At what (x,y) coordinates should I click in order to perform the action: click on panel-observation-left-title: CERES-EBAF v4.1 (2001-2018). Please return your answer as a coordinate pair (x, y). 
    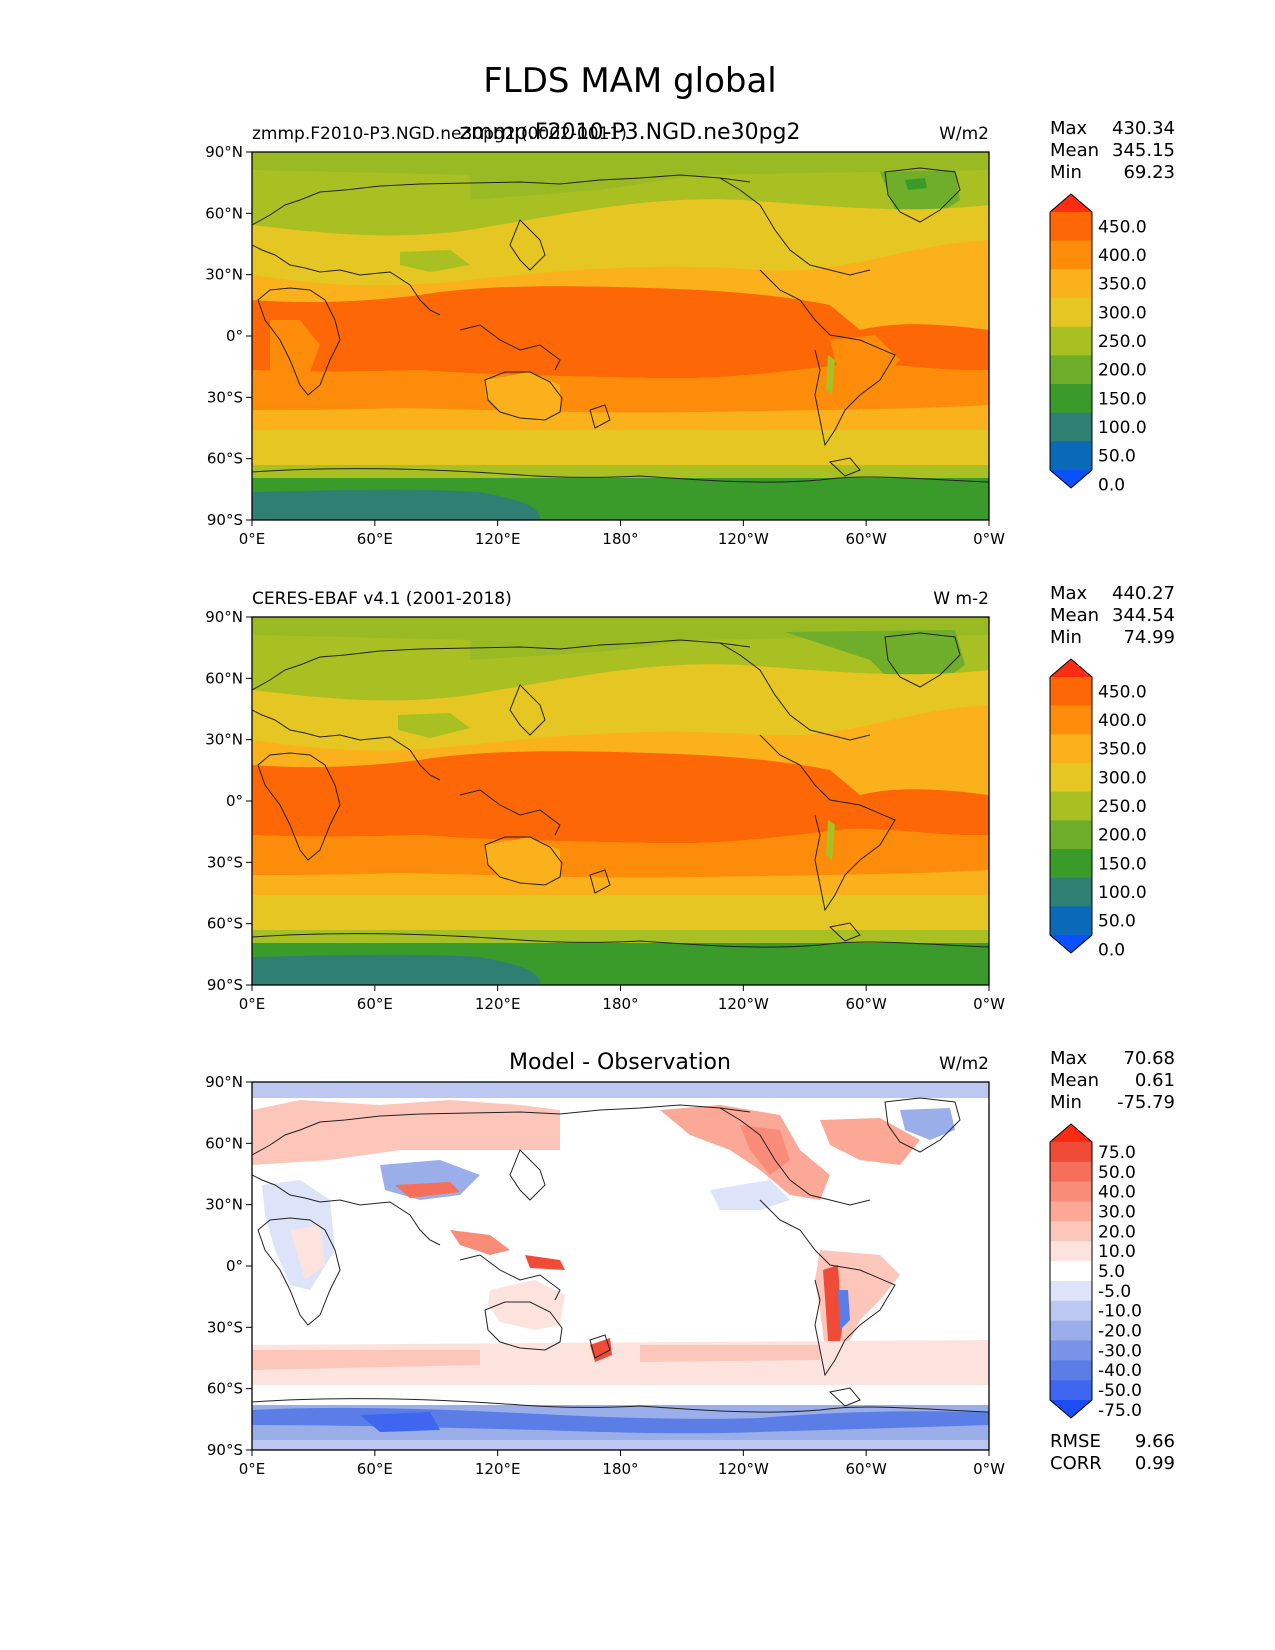
    Looking at the image, I should click on (382, 599).